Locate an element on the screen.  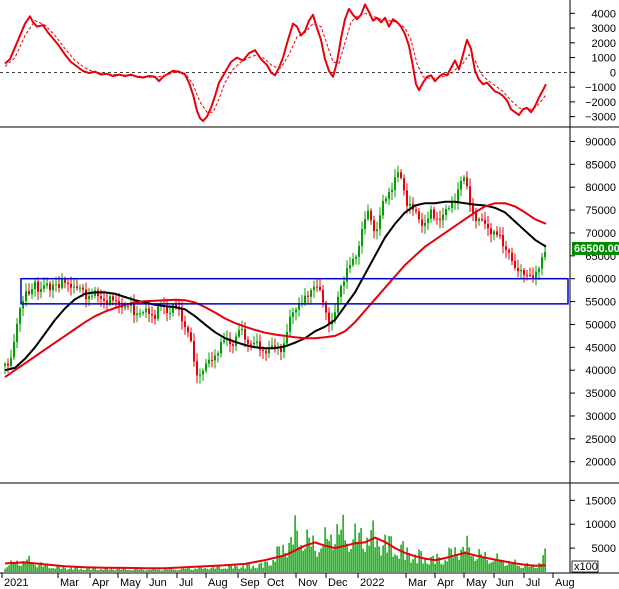
y-tick-label: 30000 is located at coordinates (600, 417).